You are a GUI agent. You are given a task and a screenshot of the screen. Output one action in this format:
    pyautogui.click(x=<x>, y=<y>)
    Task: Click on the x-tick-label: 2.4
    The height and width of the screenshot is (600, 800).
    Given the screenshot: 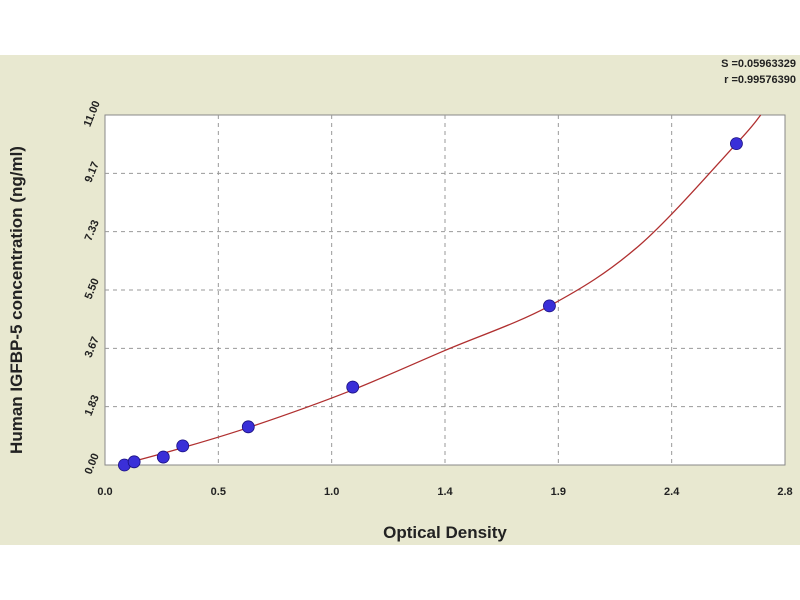 What is the action you would take?
    pyautogui.click(x=672, y=492)
    